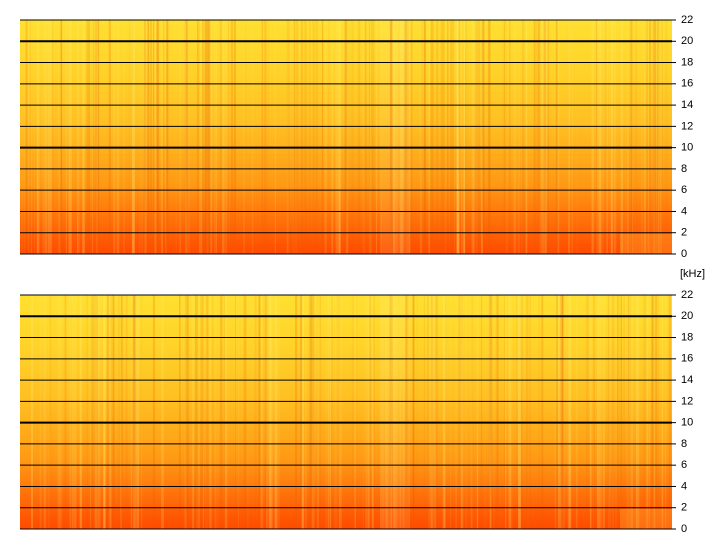 The width and height of the screenshot is (716, 551). I want to click on y-tick-label: 22, so click(687, 295).